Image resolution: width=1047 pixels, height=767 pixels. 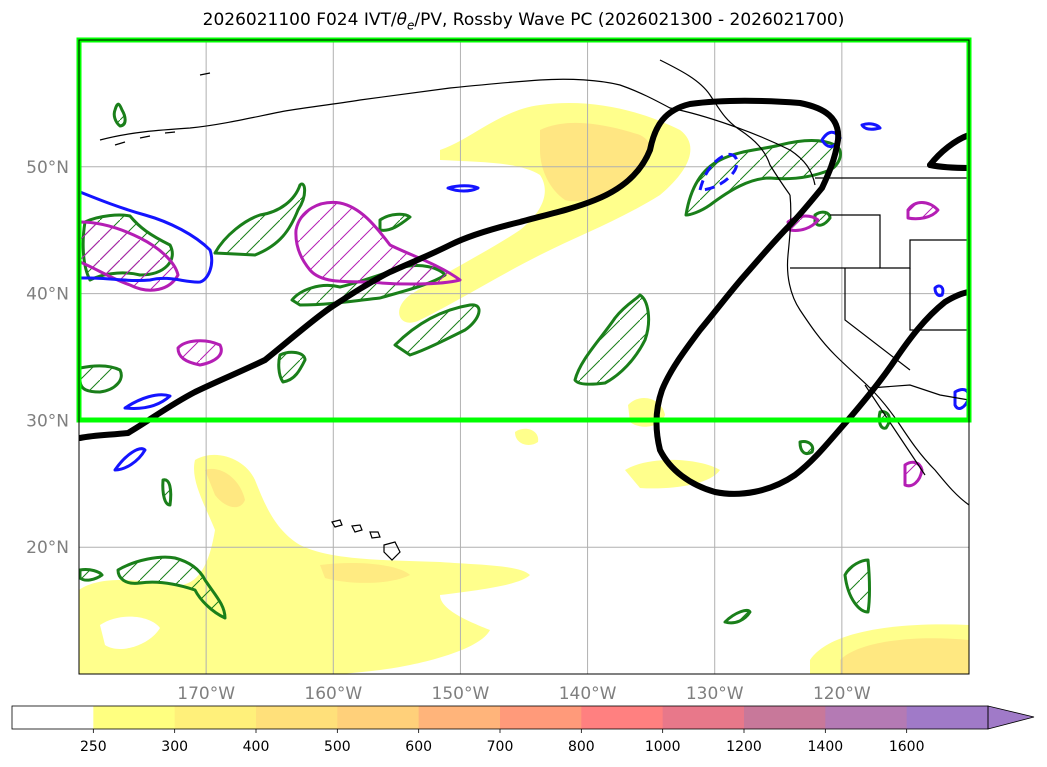 What do you see at coordinates (718, 172) in the screenshot?
I see `blue-contour-dashed` at bounding box center [718, 172].